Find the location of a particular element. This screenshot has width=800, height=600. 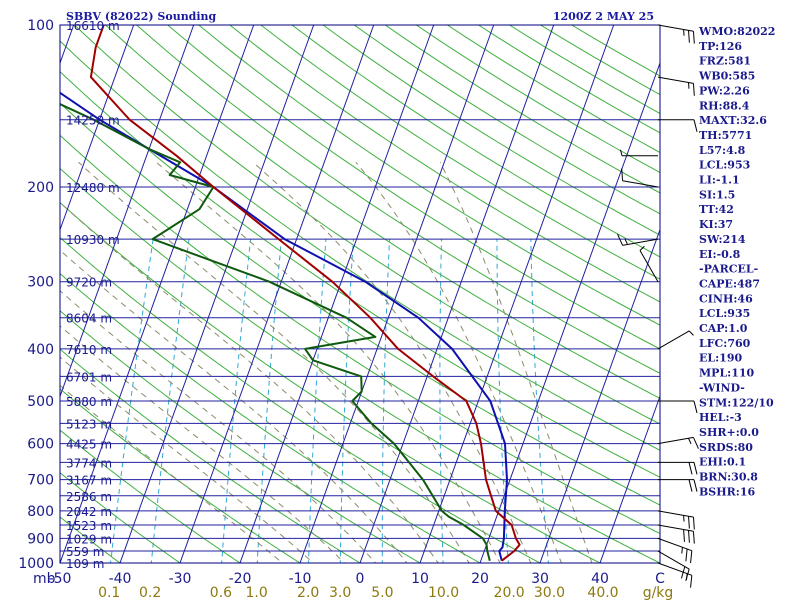

index-entry: HEL:-3 is located at coordinates (720, 417).